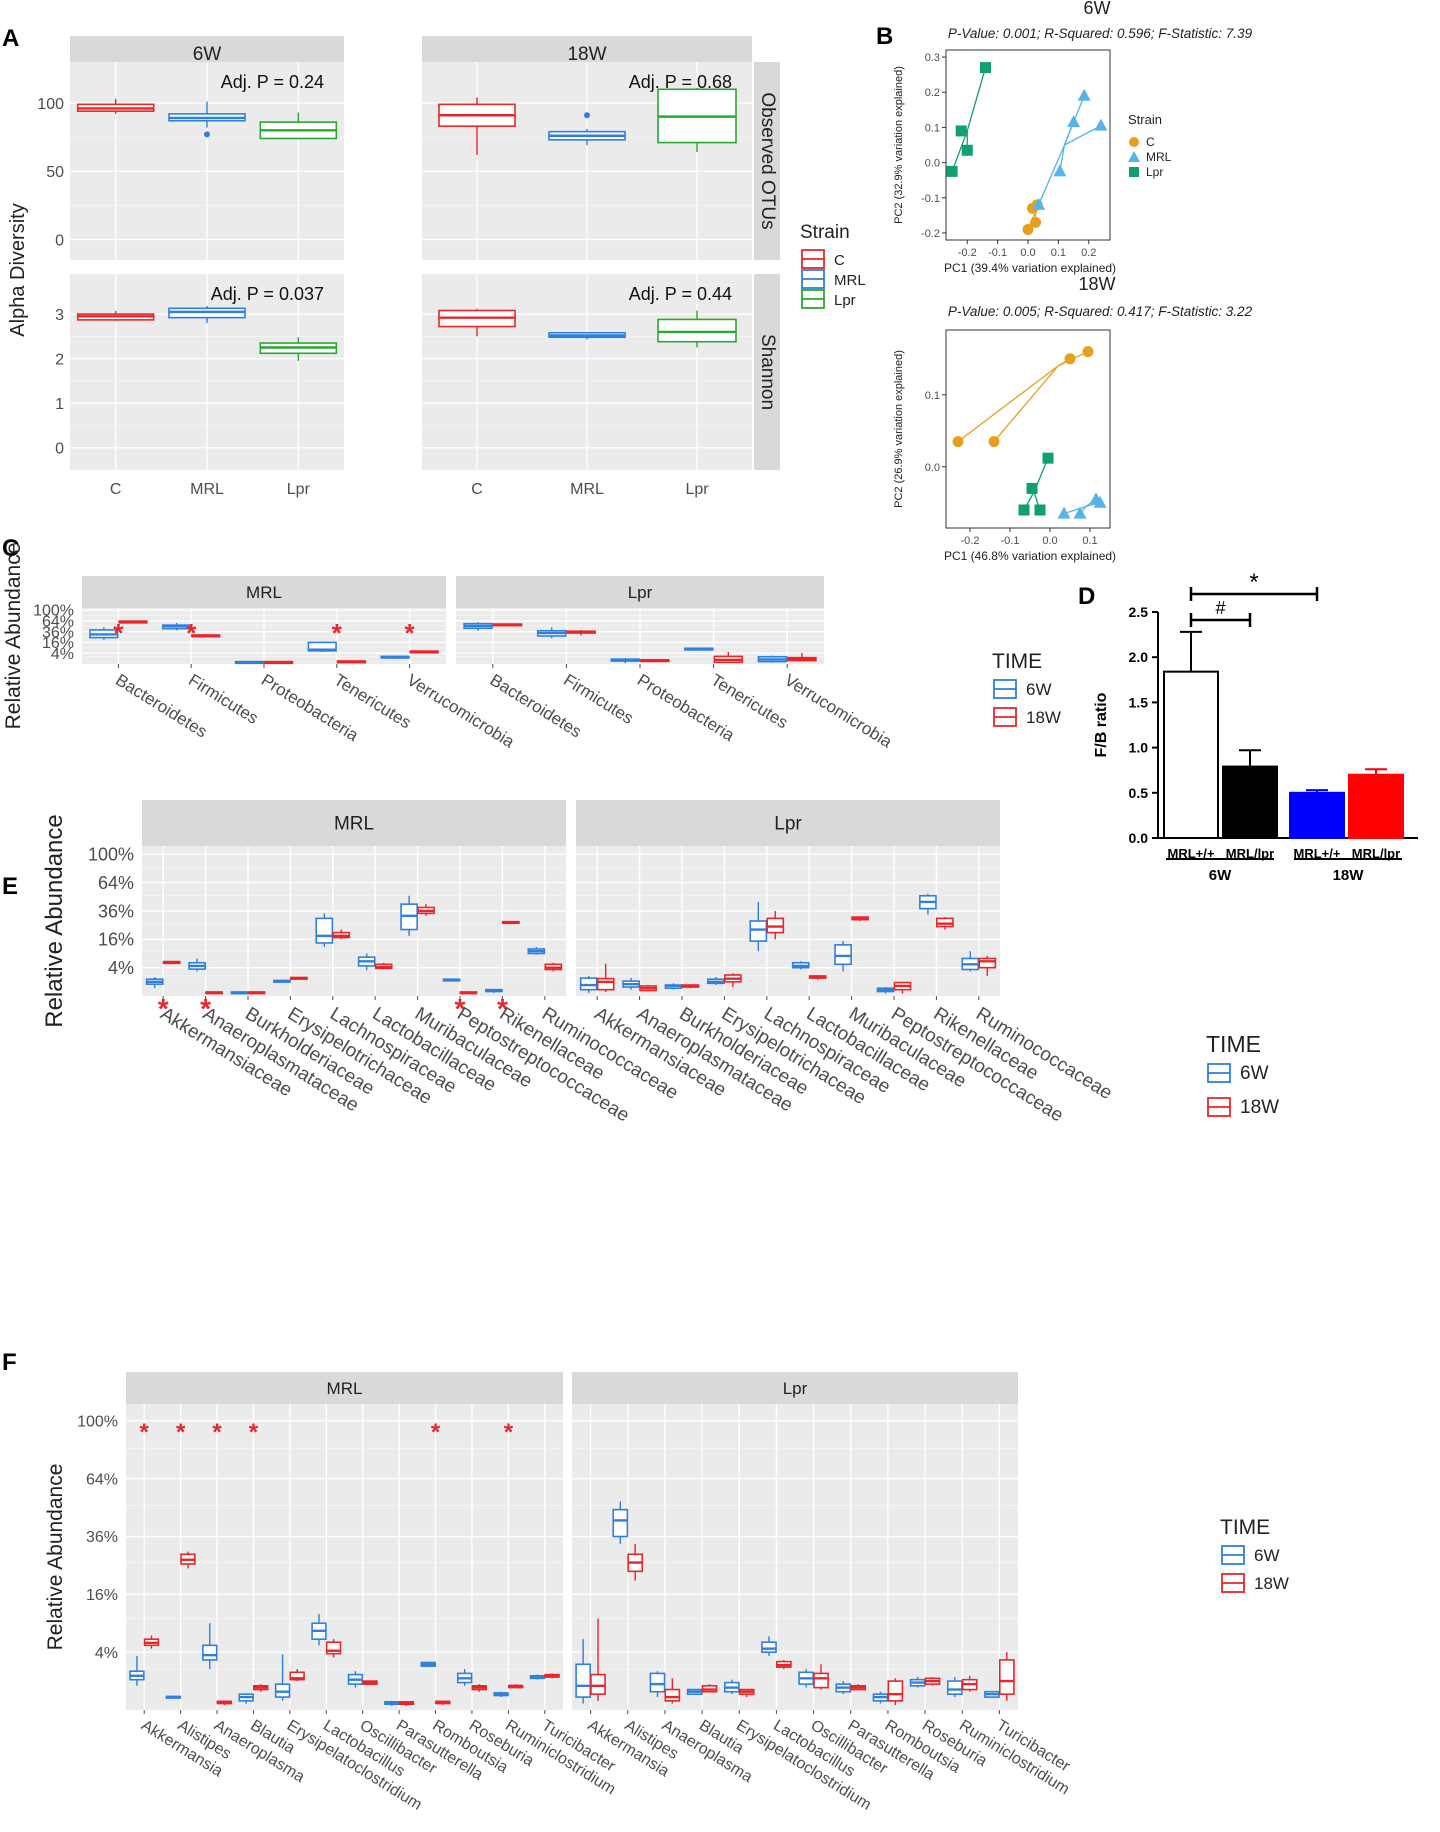 This screenshot has height=1832, width=1440. I want to click on c-legend-title: TIME, so click(1017, 661).